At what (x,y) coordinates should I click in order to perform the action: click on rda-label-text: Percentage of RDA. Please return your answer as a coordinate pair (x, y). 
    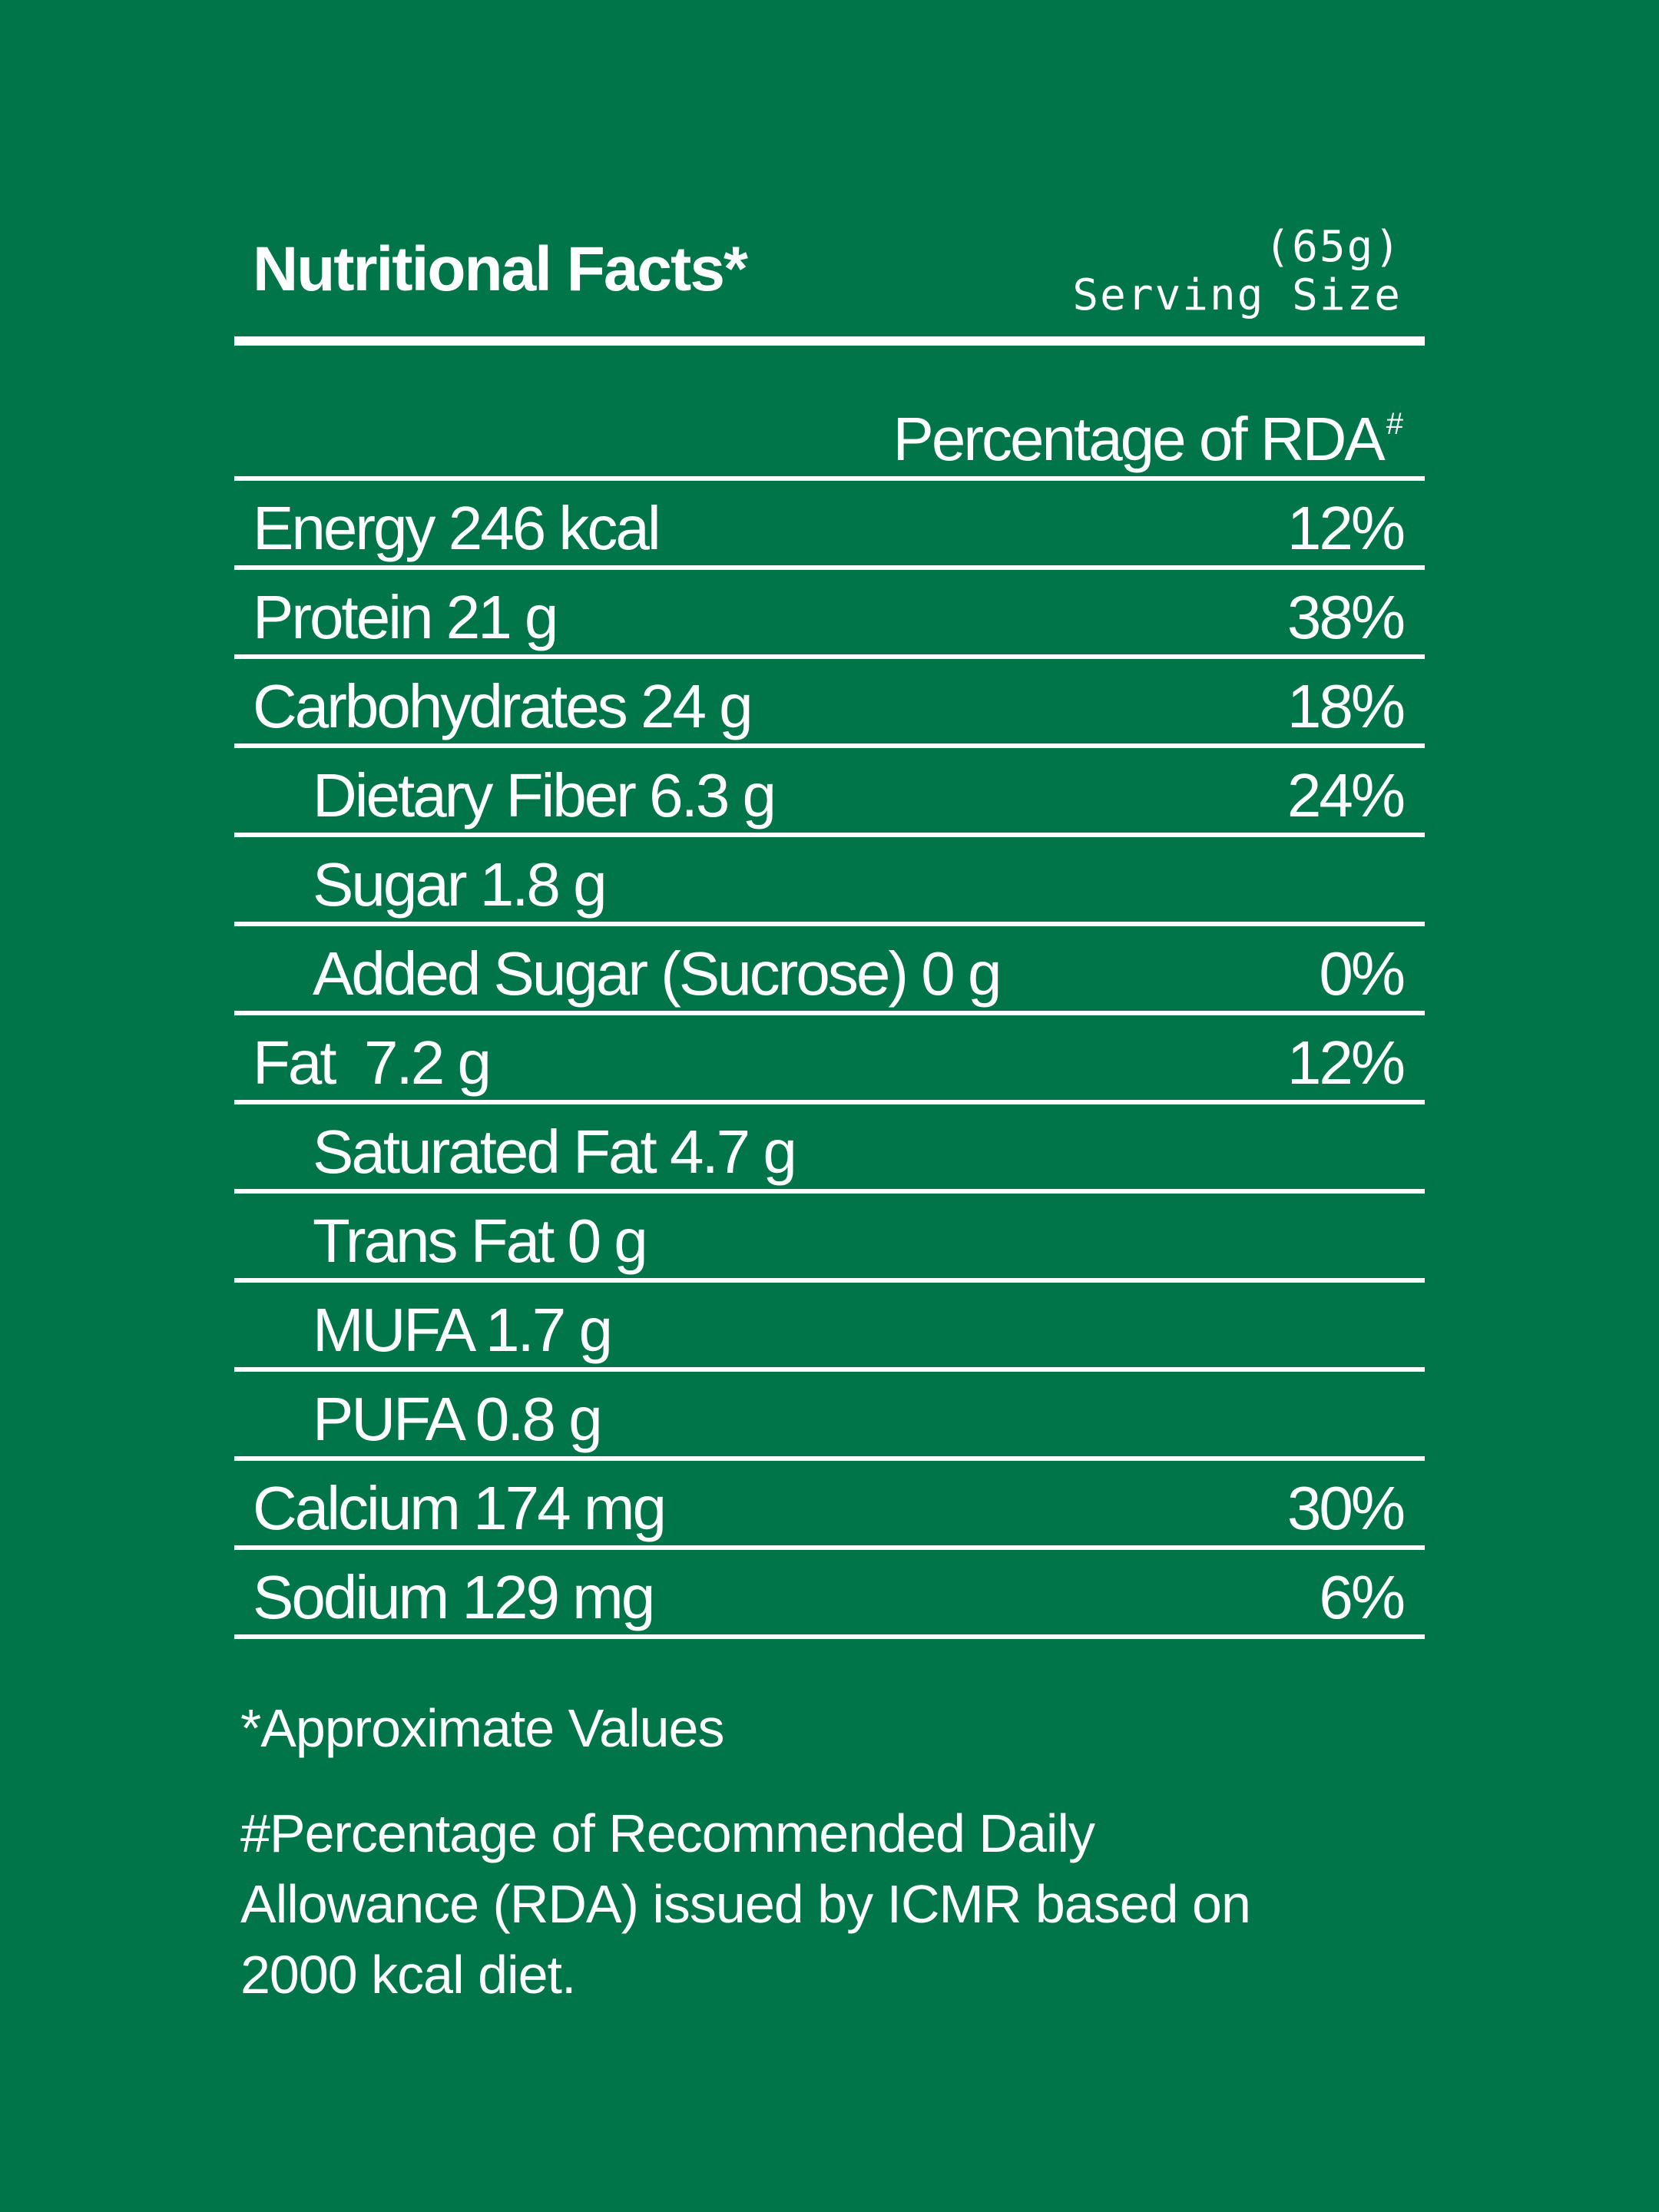
    Looking at the image, I should click on (1139, 439).